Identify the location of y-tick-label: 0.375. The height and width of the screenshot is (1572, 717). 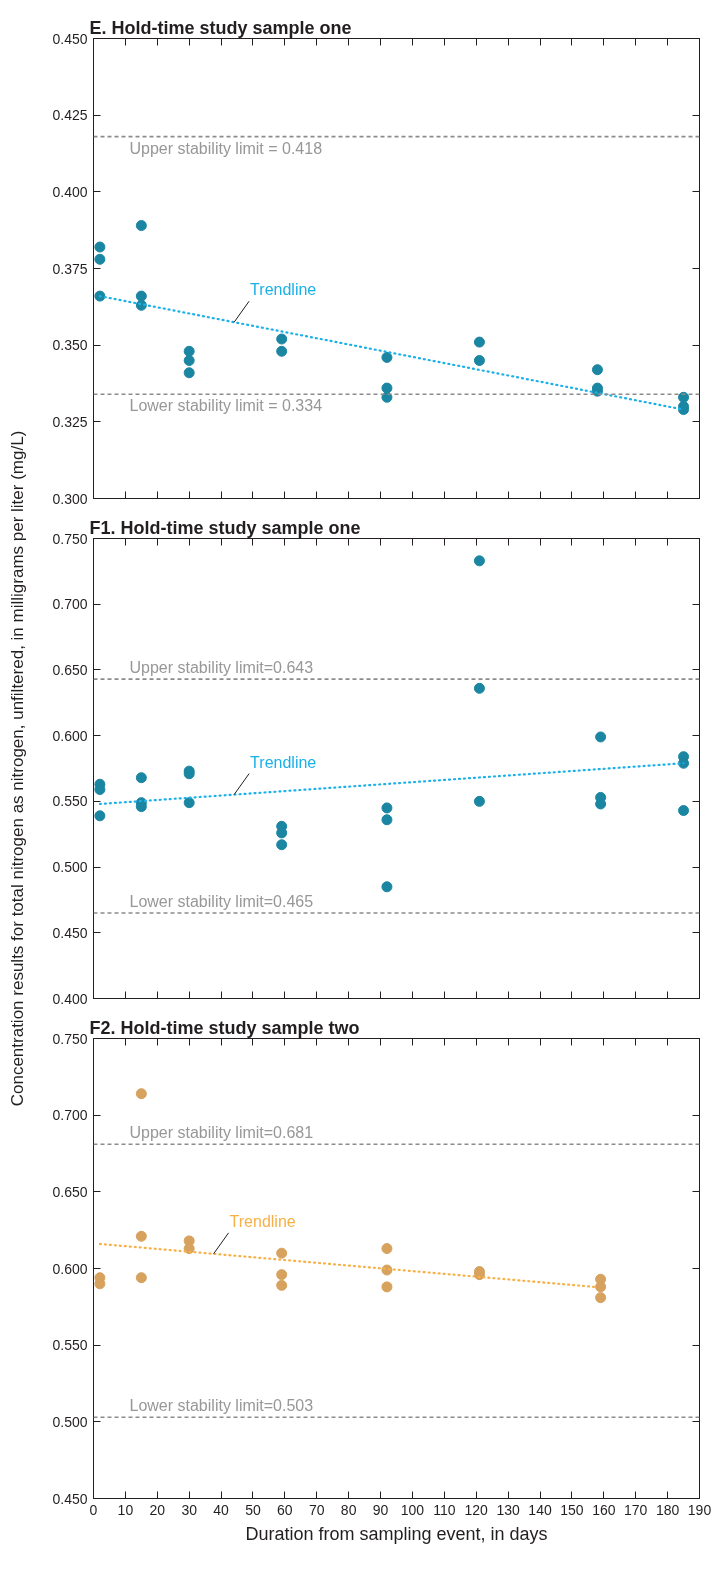
(70, 268).